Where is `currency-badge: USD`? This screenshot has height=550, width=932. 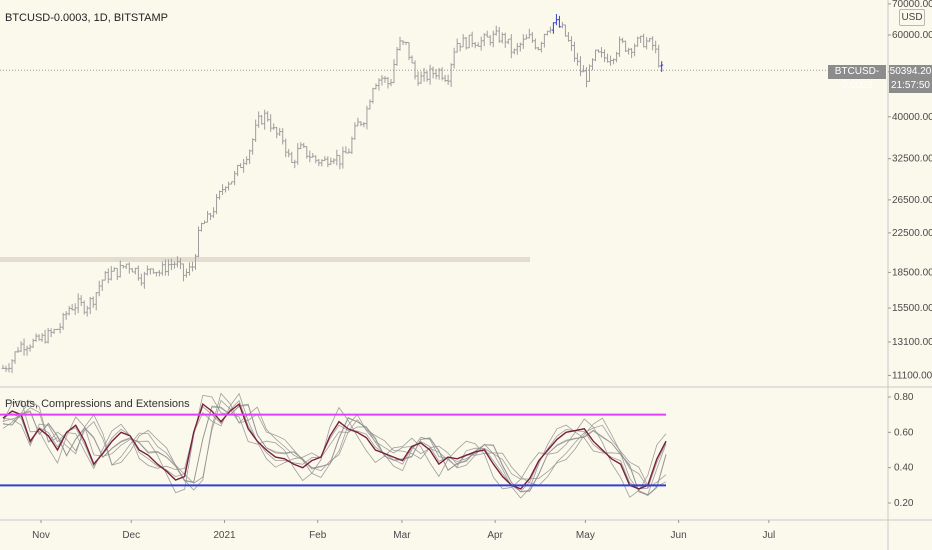 currency-badge: USD is located at coordinates (912, 17).